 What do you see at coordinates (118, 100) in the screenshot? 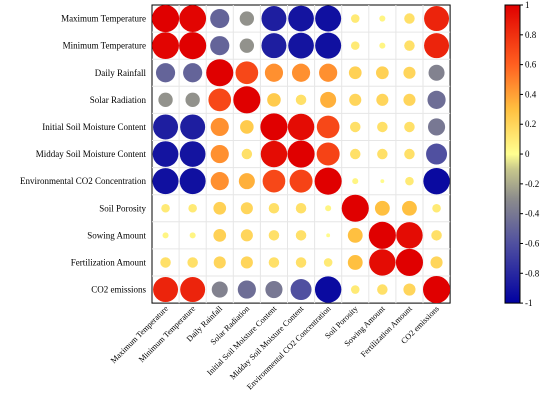
I see `row-label: Solar Radiation` at bounding box center [118, 100].